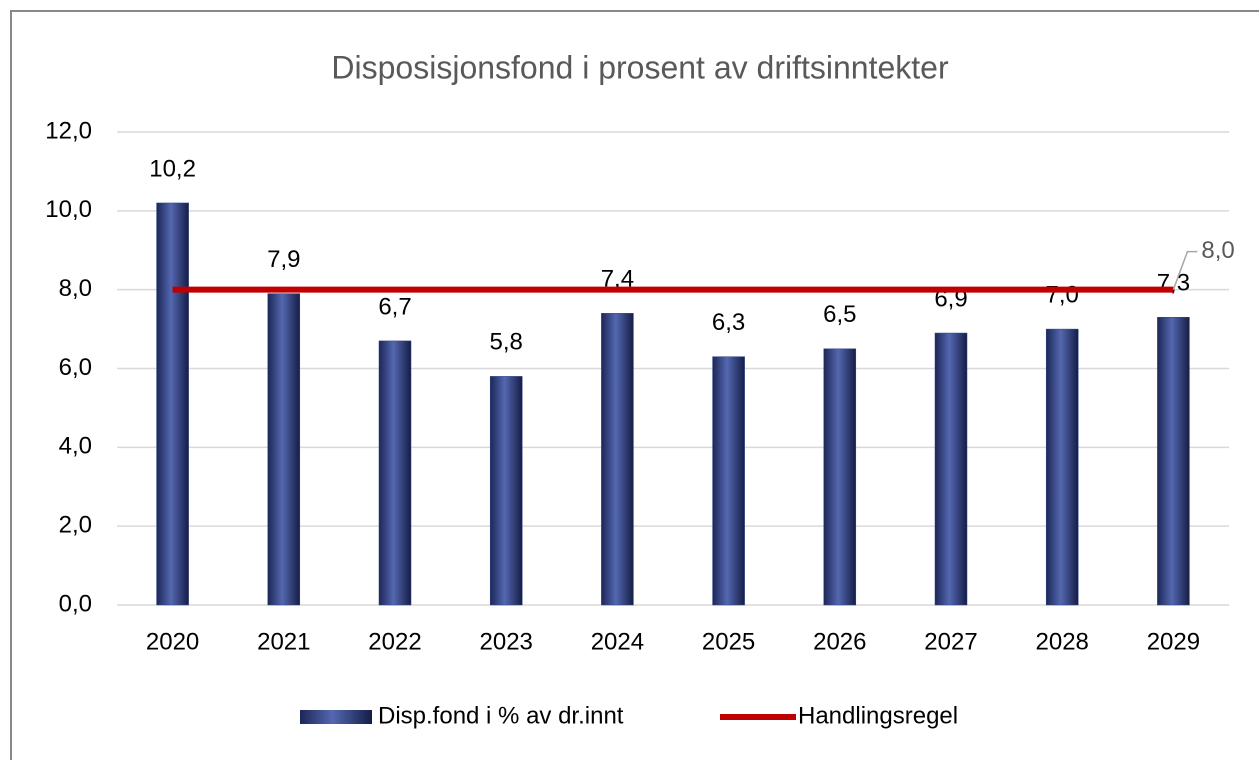 The height and width of the screenshot is (760, 1259). What do you see at coordinates (336, 717) in the screenshot?
I see `legend-swatch` at bounding box center [336, 717].